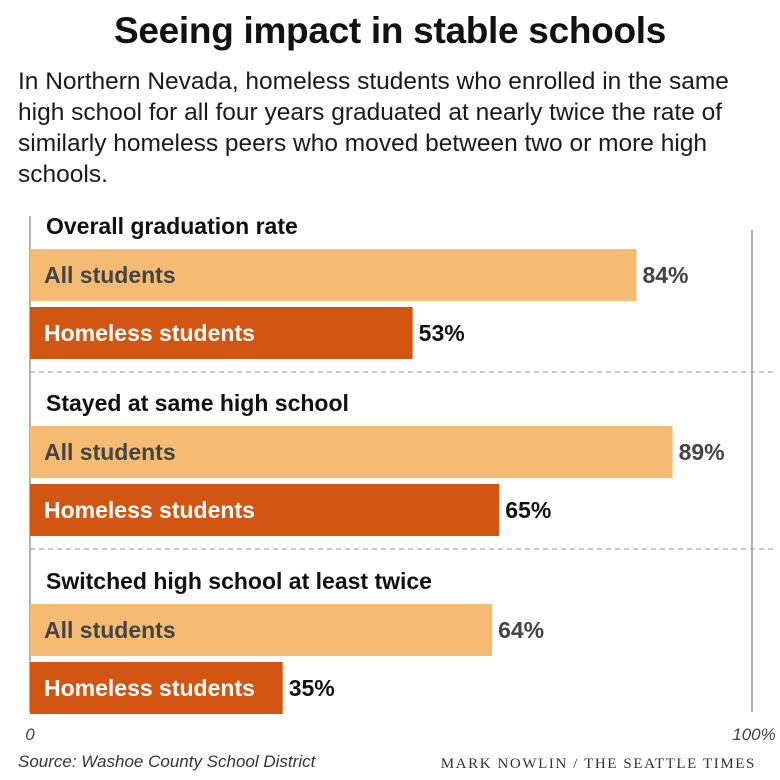 The width and height of the screenshot is (780, 780). I want to click on x-tick-label: 0, so click(30, 734).